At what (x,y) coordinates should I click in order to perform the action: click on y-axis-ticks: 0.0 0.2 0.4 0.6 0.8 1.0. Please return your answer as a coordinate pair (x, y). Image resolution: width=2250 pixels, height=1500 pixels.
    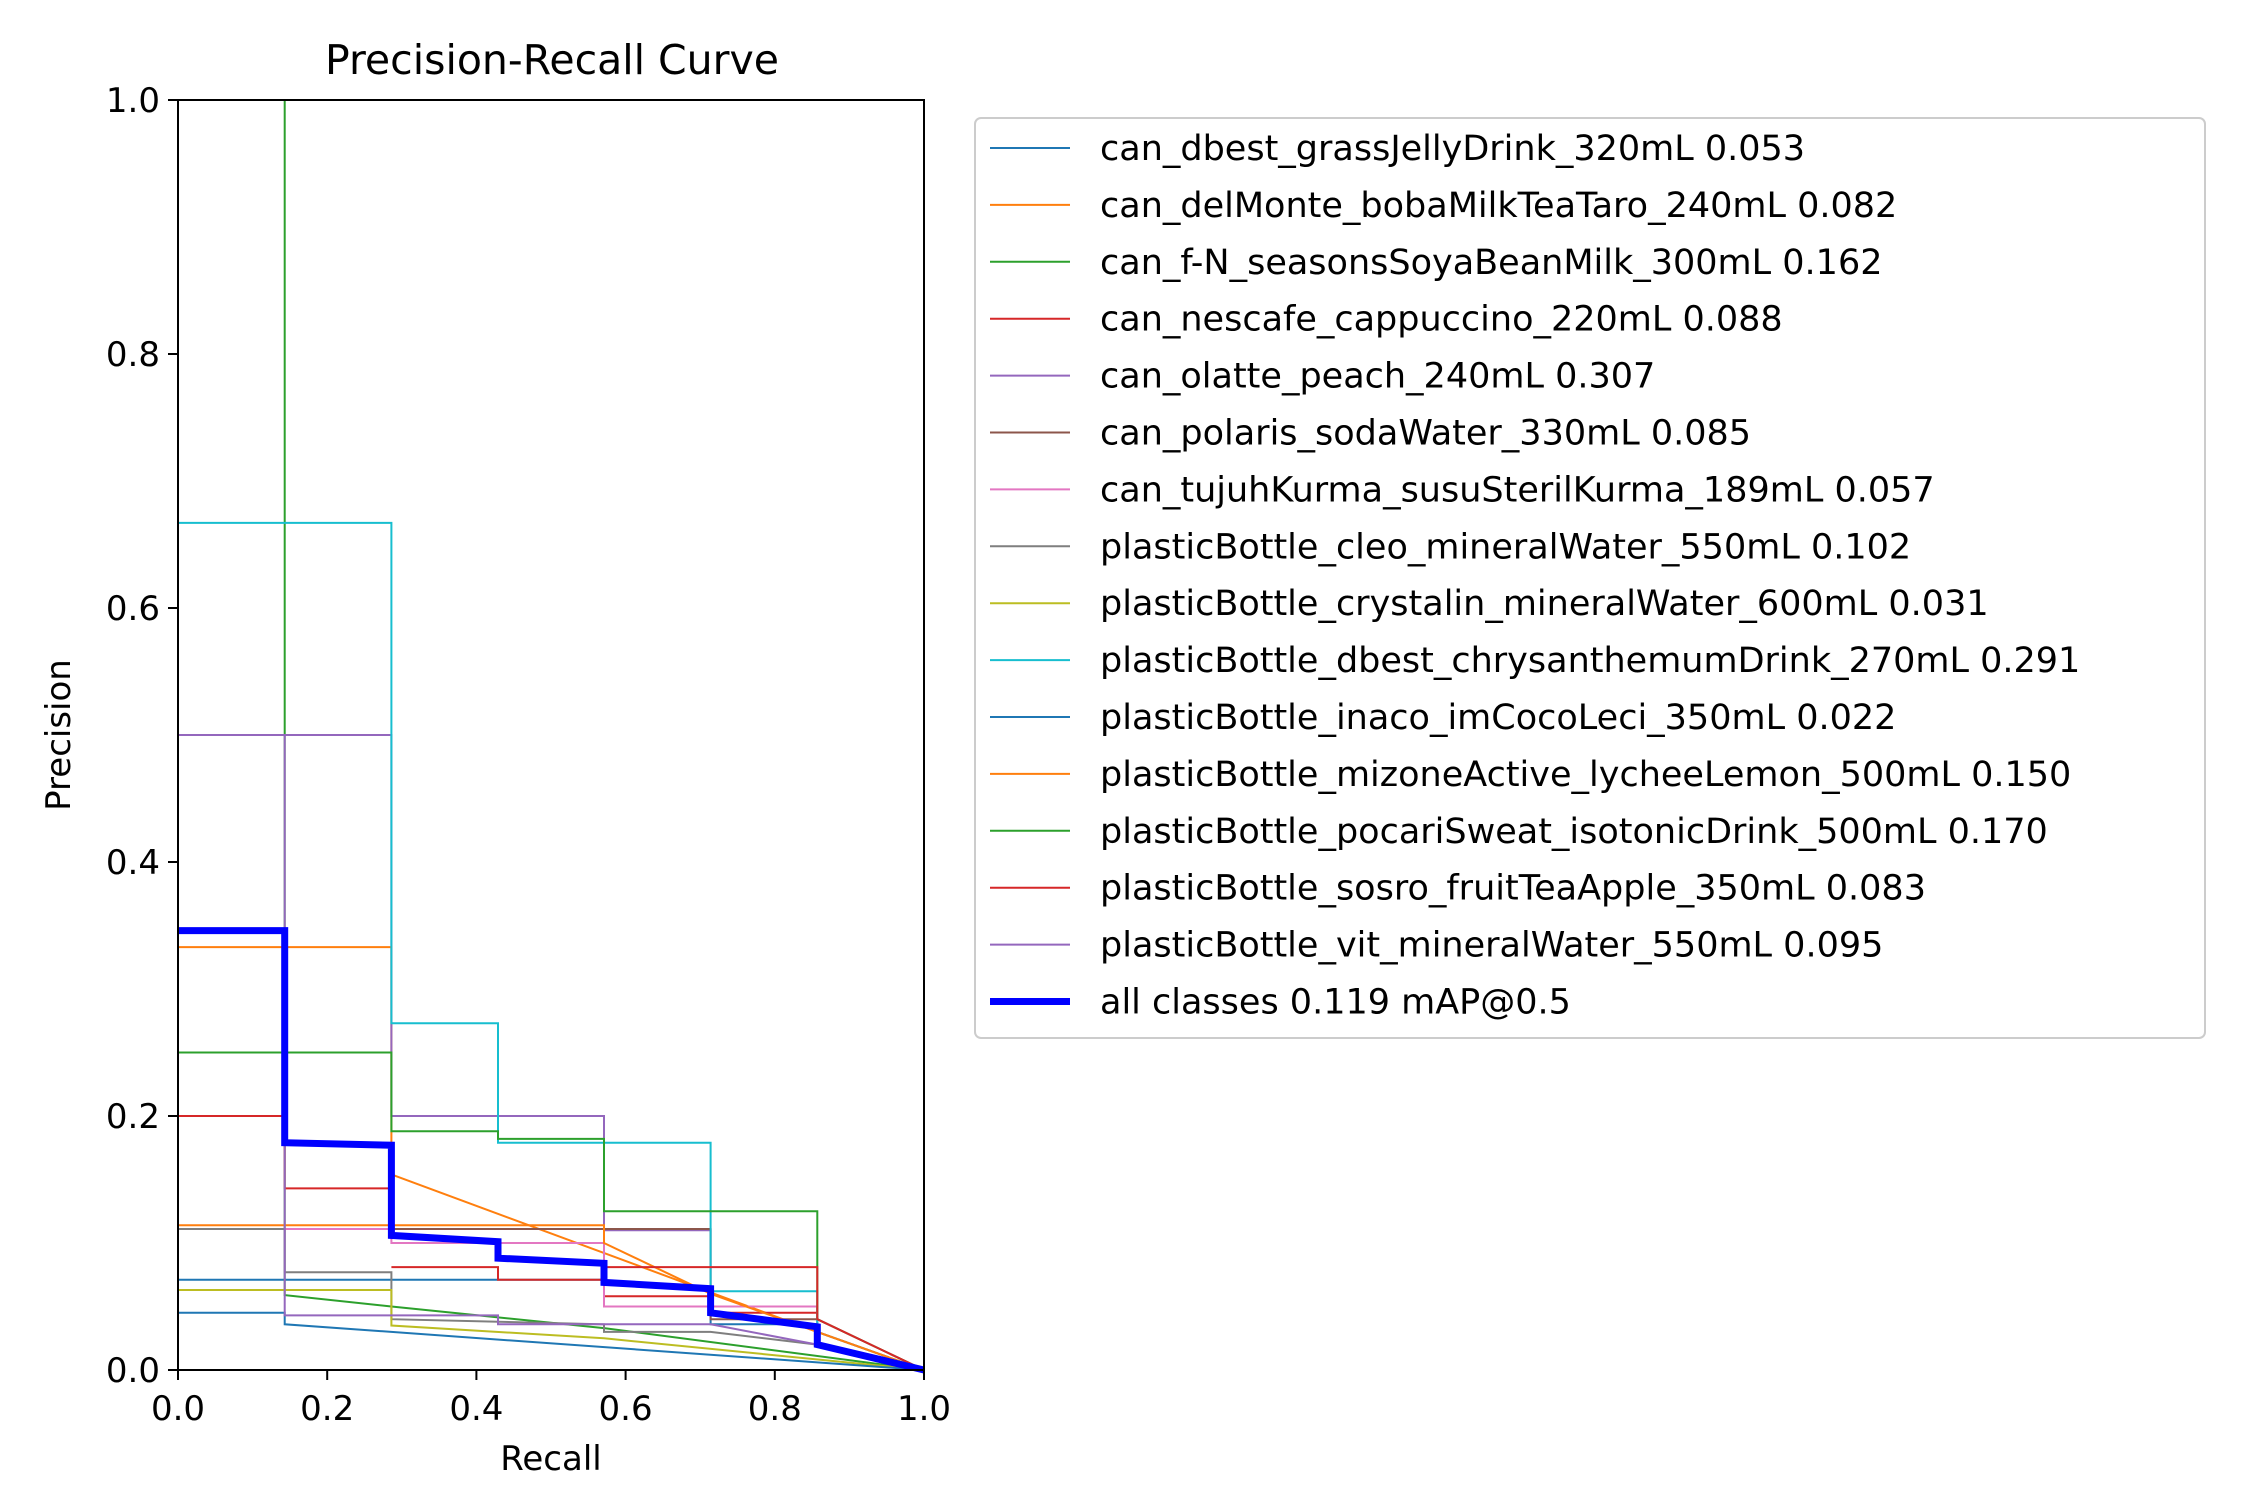
    Looking at the image, I should click on (142, 736).